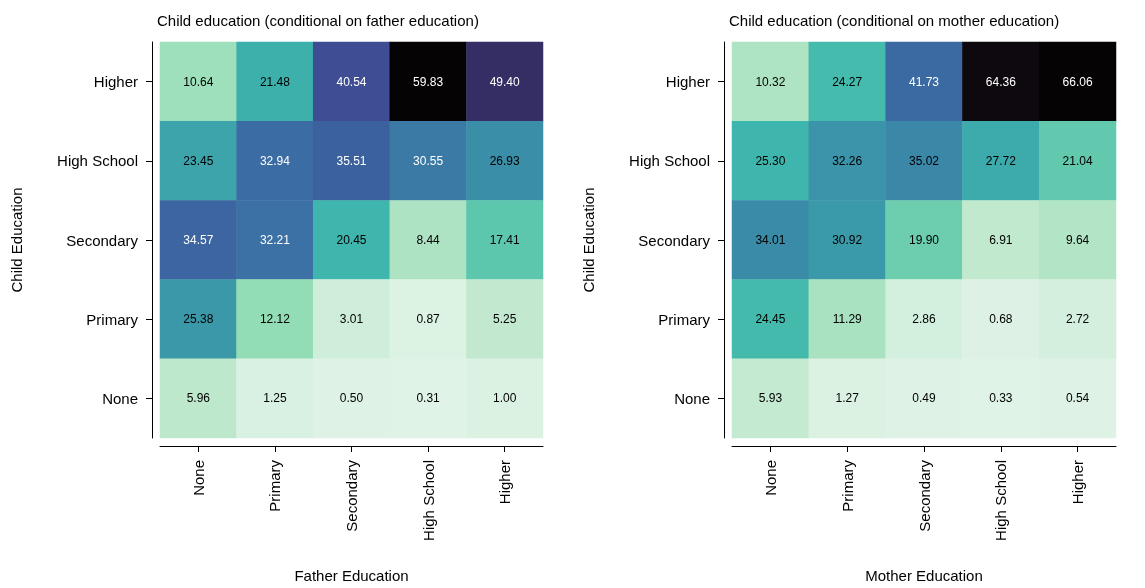 The width and height of the screenshot is (1145, 588). I want to click on data-label: 5.25, so click(505, 319).